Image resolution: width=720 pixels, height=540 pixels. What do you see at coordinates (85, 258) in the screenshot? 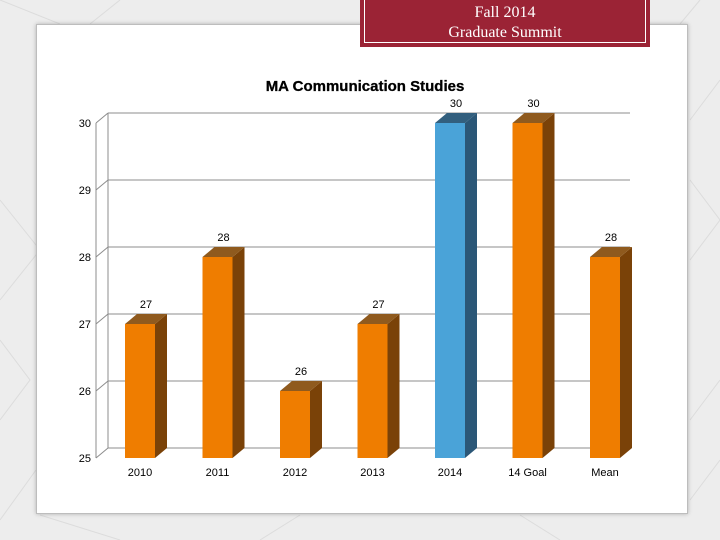
I see `y-tick-label: 28` at bounding box center [85, 258].